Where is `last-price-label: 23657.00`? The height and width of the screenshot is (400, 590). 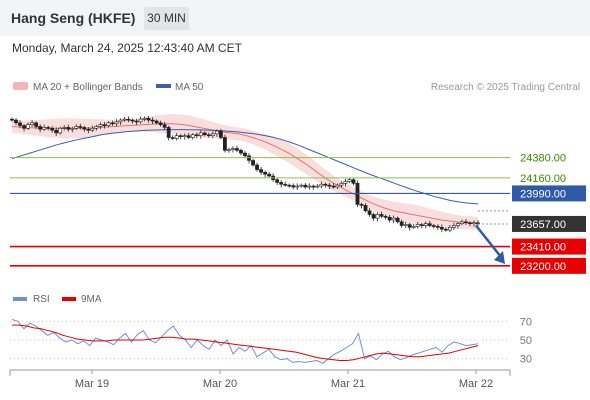
last-price-label: 23657.00 is located at coordinates (543, 225).